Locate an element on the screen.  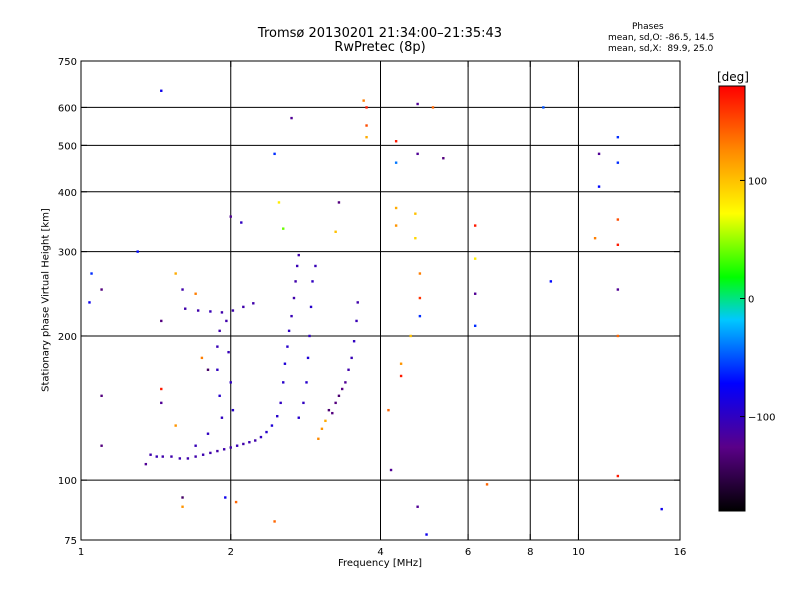
phases-heading: Phases is located at coordinates (648, 27).